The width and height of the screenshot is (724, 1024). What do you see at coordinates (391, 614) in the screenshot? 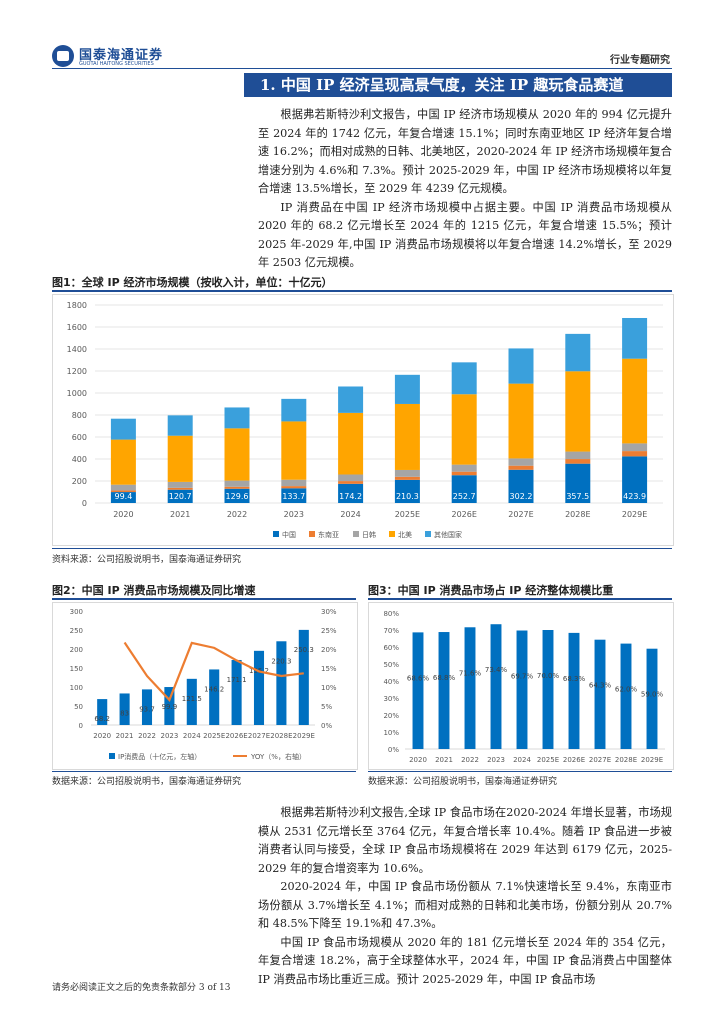
I see `y-tick-label: 80%` at bounding box center [391, 614].